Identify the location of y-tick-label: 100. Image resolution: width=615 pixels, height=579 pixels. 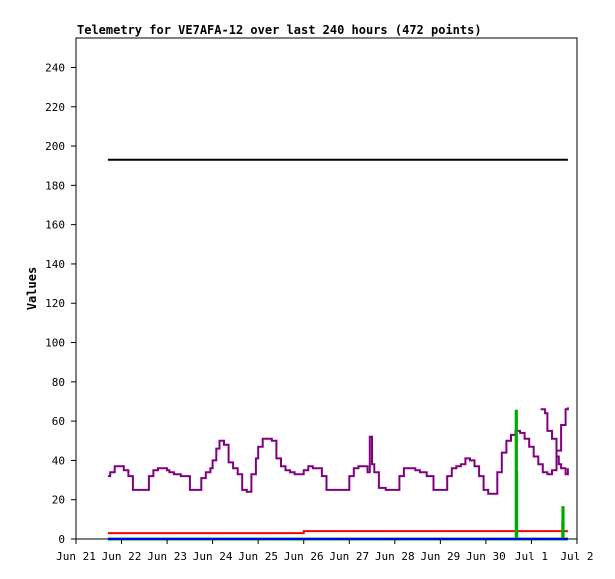
(55, 343).